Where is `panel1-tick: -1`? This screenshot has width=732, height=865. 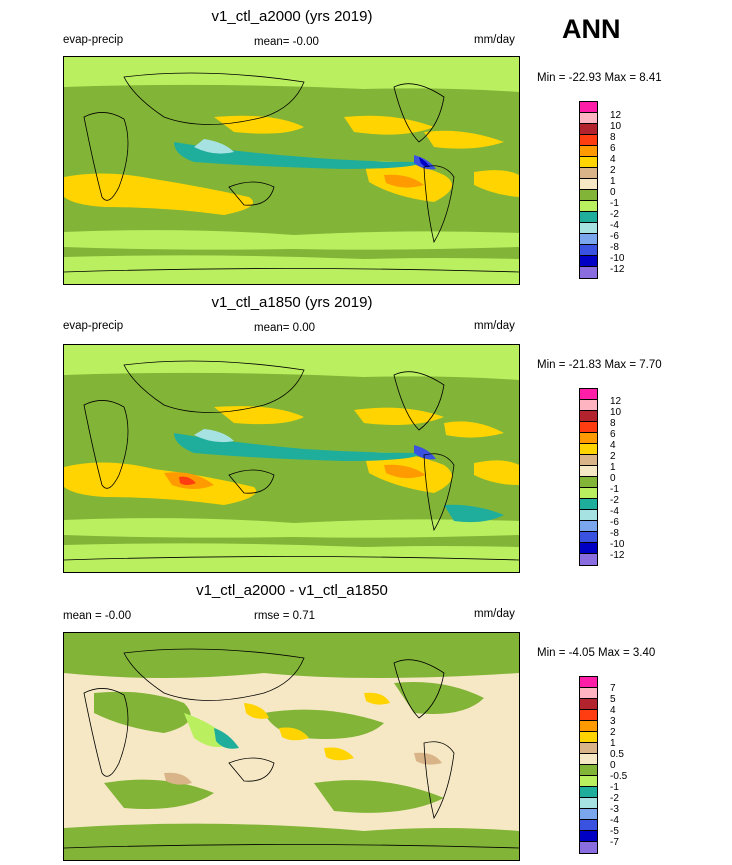
panel1-tick: -1 is located at coordinates (614, 203).